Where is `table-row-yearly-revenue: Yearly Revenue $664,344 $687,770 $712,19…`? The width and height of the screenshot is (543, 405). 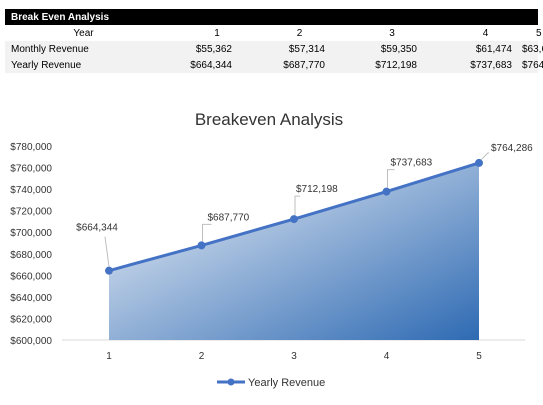 table-row-yearly-revenue: Yearly Revenue $664,344 $687,770 $712,19… is located at coordinates (274, 65).